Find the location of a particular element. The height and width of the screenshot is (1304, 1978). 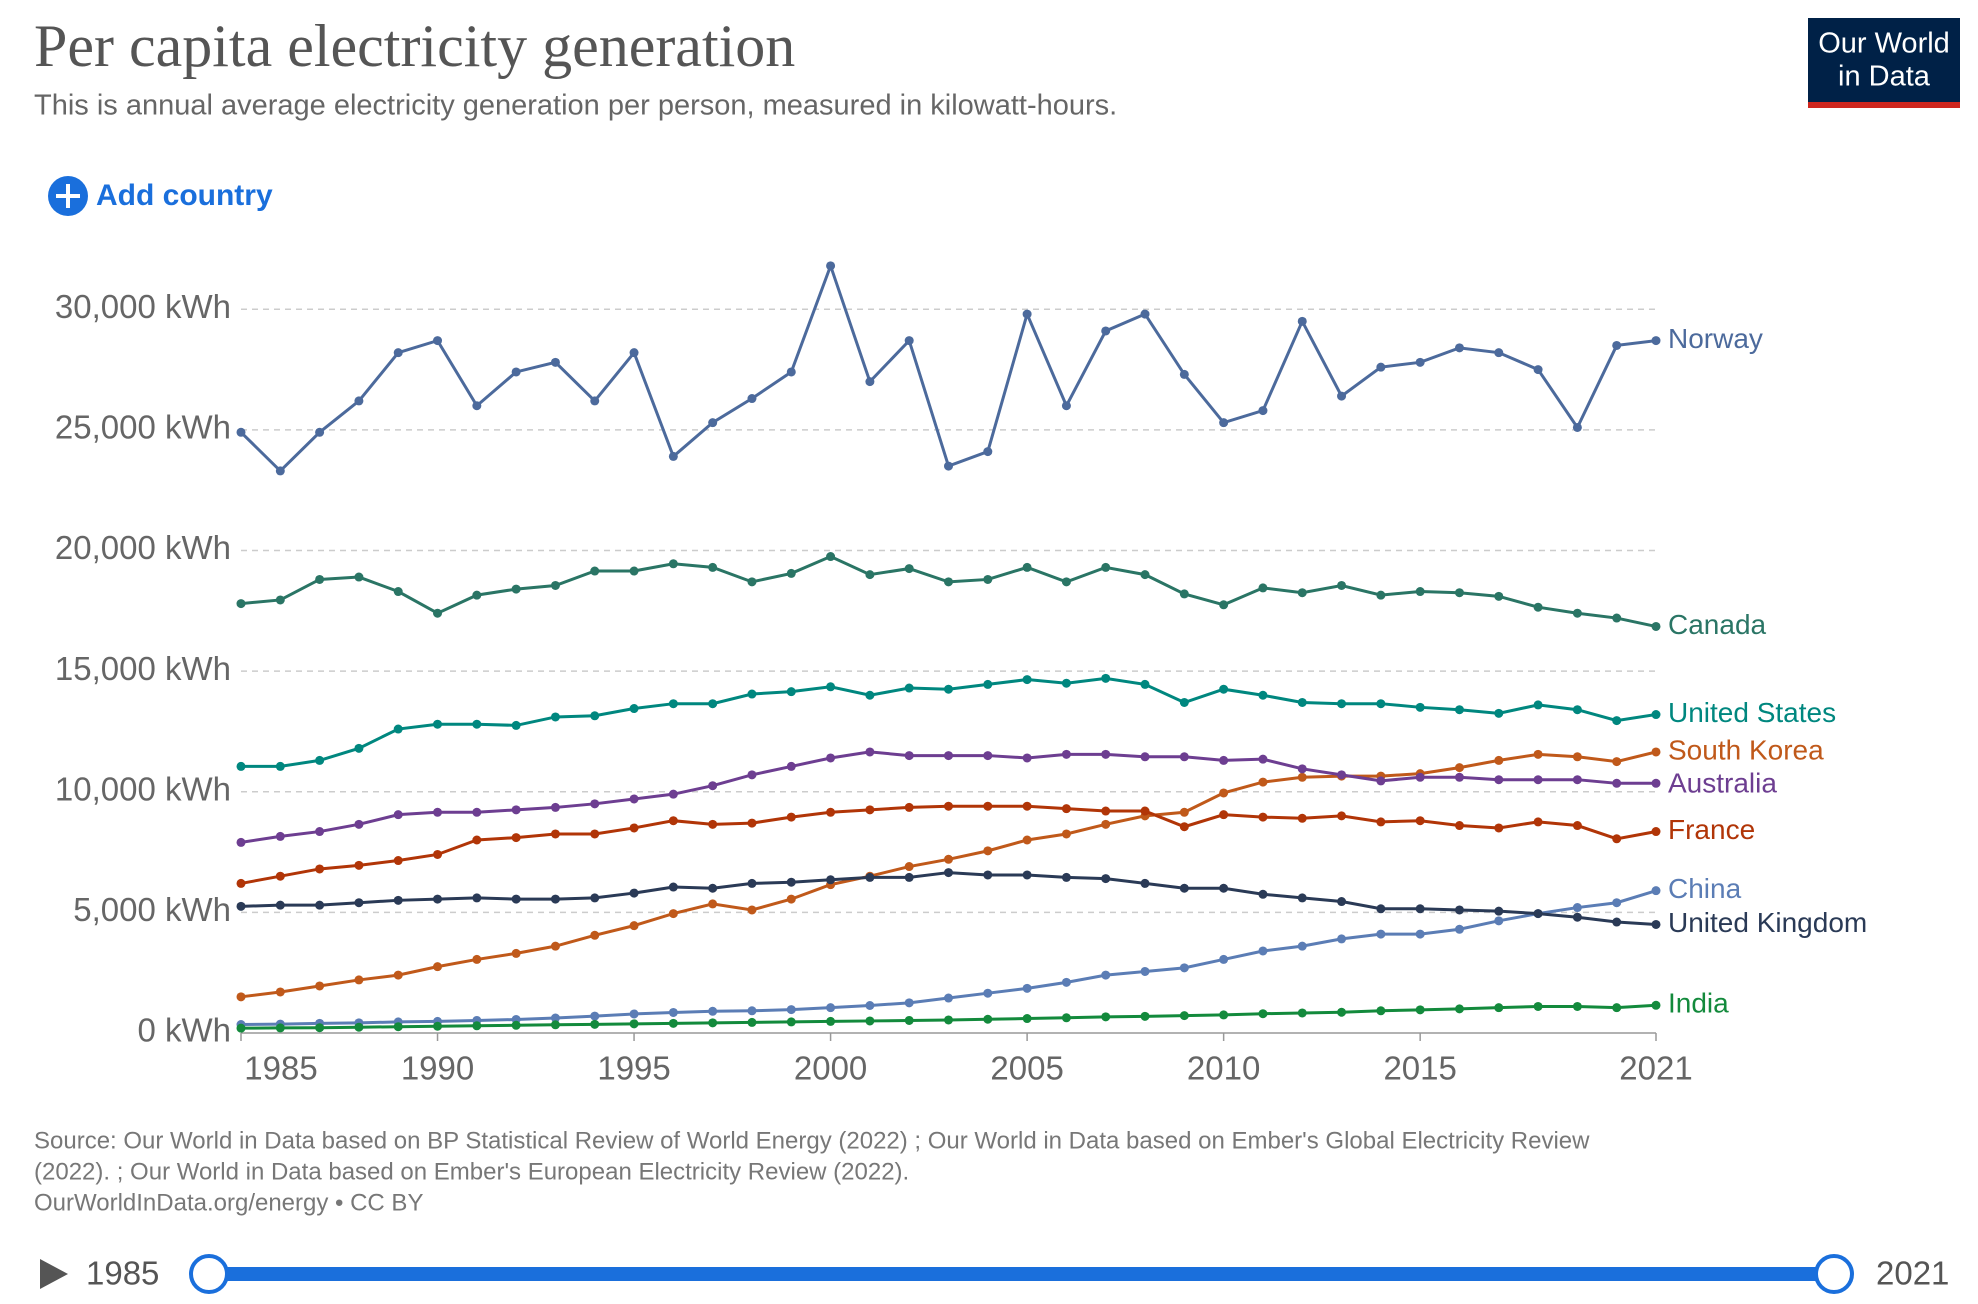

x-tick-label: 2010 is located at coordinates (1223, 1068).